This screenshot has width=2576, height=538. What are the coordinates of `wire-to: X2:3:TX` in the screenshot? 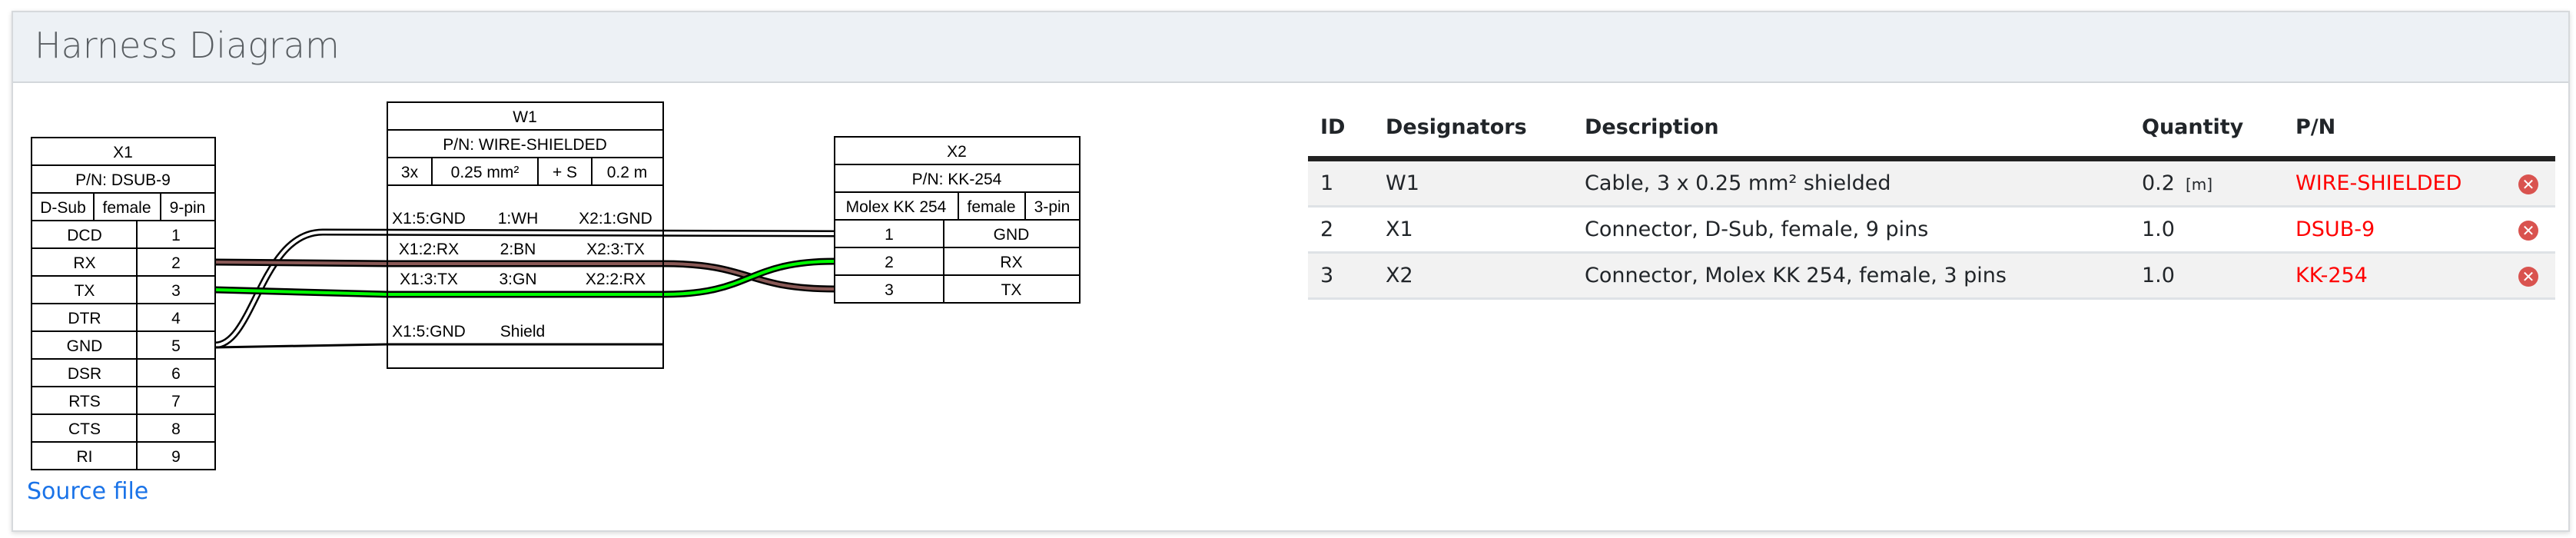 It's located at (615, 249).